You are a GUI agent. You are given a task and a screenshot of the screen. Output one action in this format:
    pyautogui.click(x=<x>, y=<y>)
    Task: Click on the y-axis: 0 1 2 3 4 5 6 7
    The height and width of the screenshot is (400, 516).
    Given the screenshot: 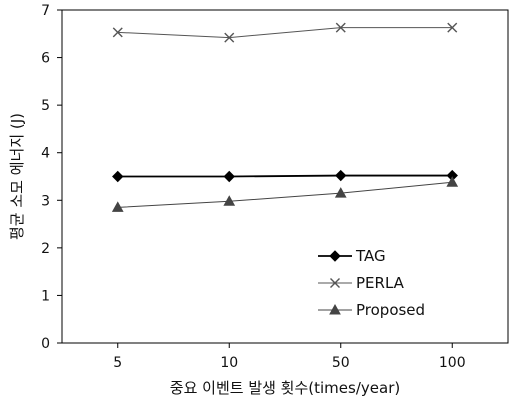 What is the action you would take?
    pyautogui.click(x=51, y=177)
    